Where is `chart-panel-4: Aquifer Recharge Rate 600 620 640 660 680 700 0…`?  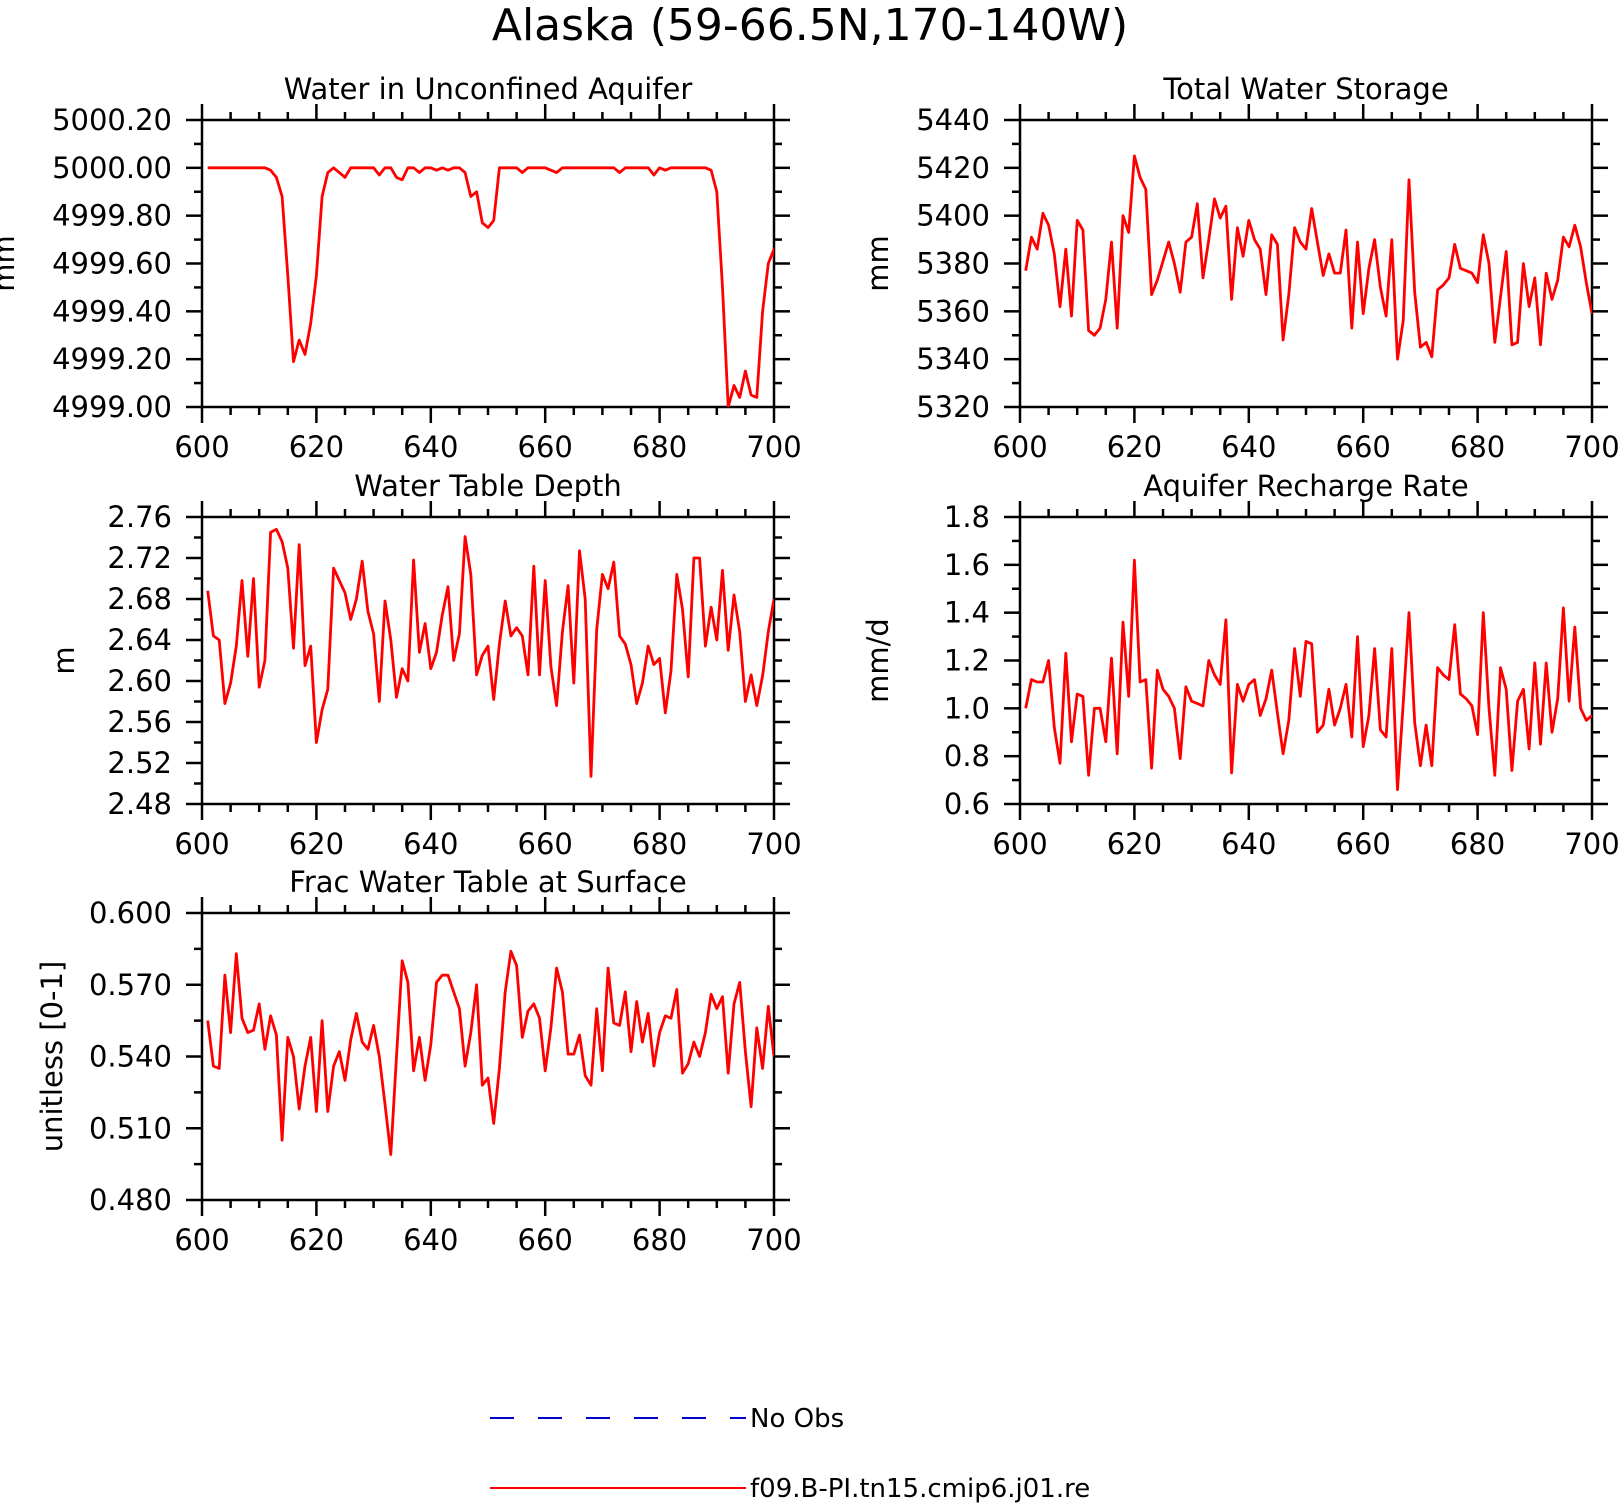
chart-panel-4: Aquifer Recharge Rate 600 620 640 660 680 700 0… is located at coordinates (1240, 665).